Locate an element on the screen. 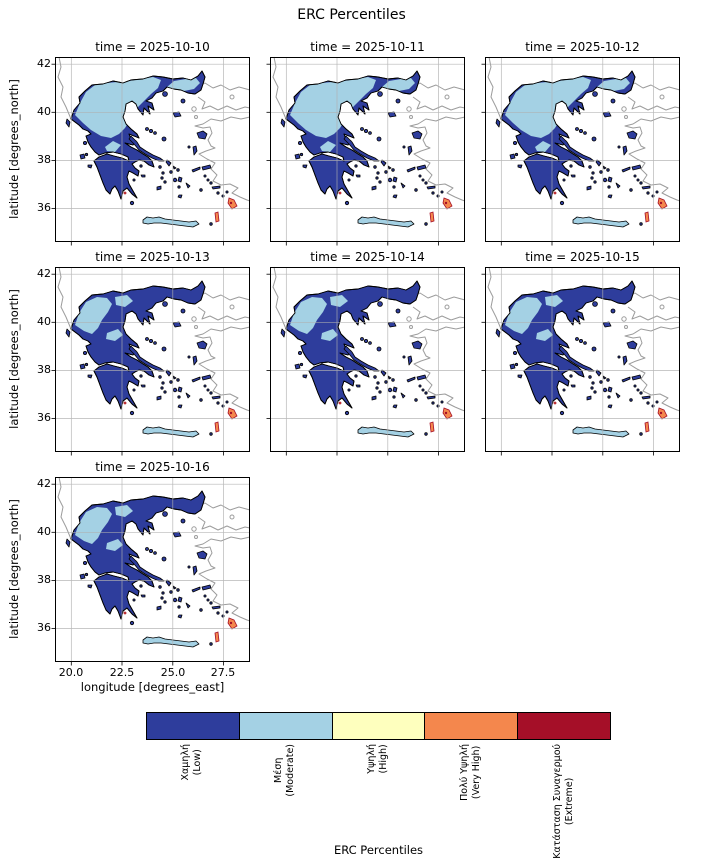  panel-title-4: time = 2025-10-13 is located at coordinates (152, 257).